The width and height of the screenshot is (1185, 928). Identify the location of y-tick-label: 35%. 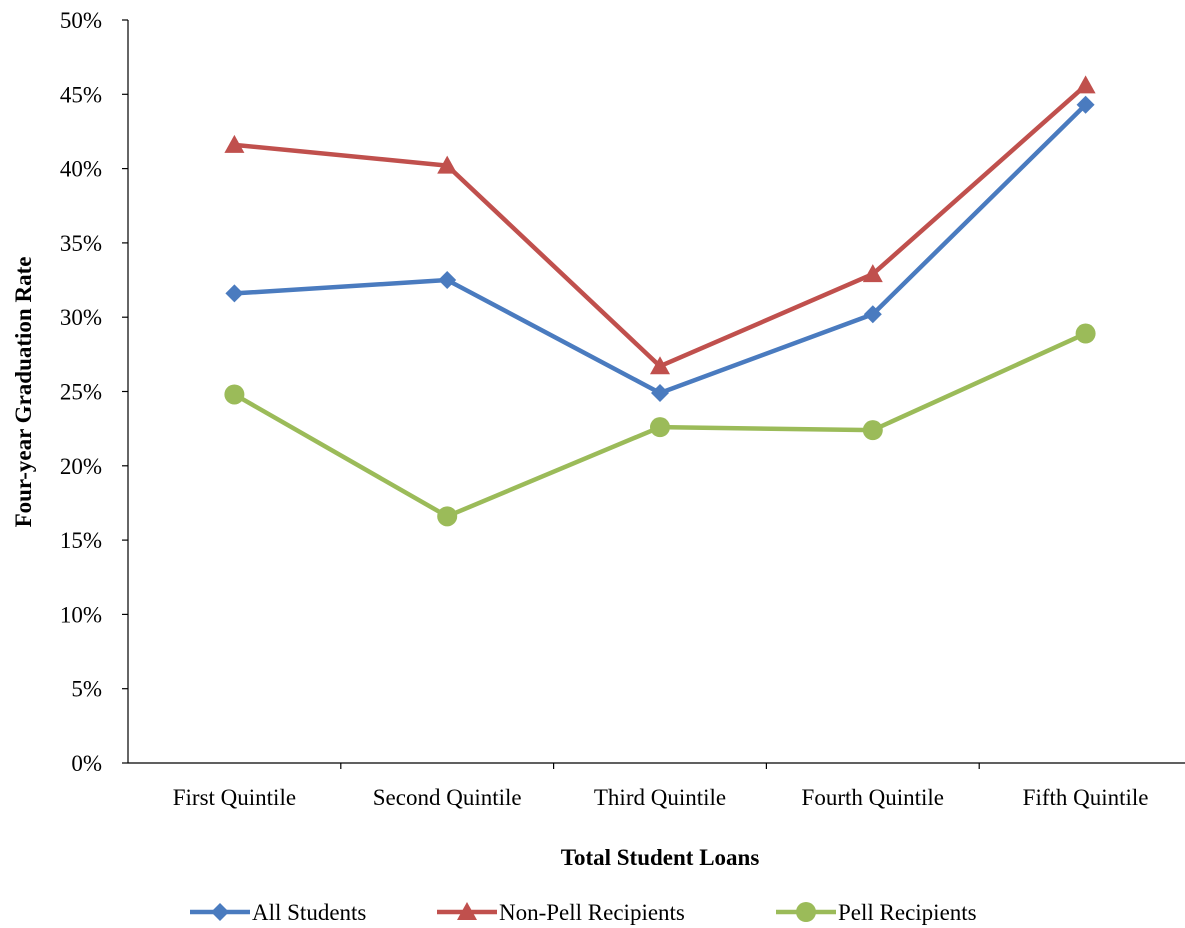
(81, 243).